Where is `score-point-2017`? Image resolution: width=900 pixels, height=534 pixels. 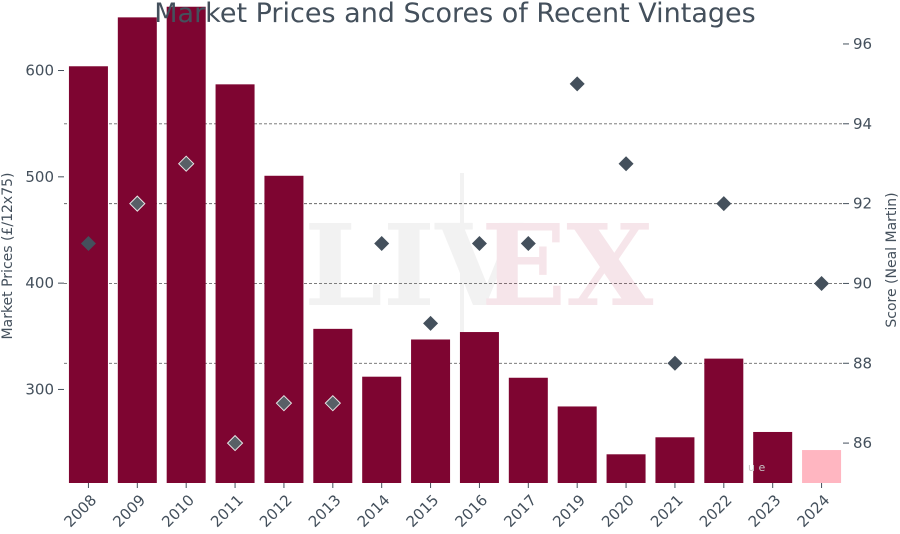
score-point-2017 is located at coordinates (528, 244).